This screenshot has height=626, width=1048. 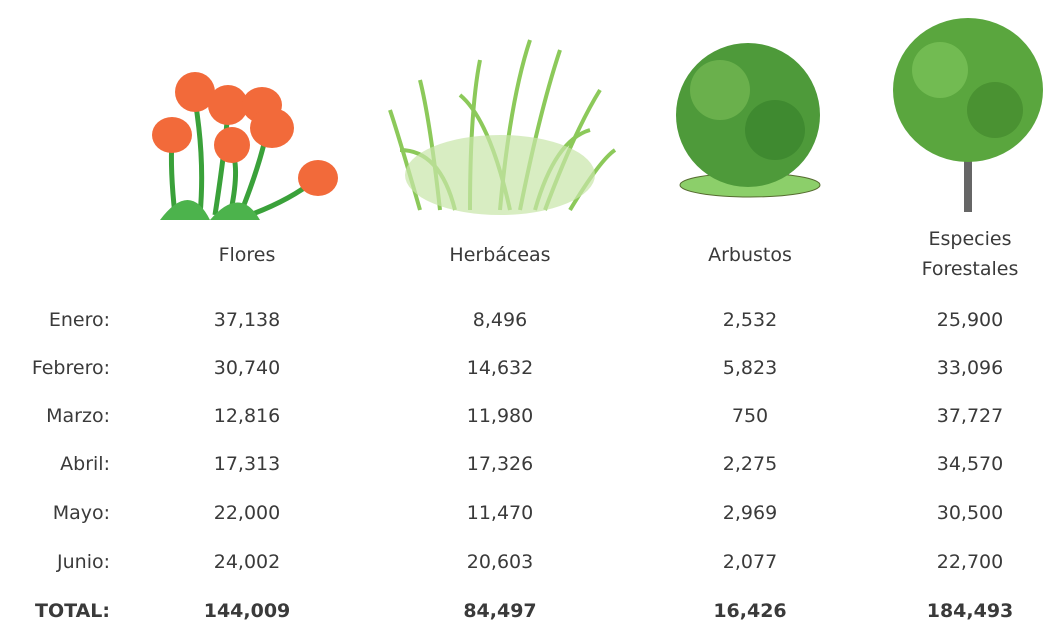 What do you see at coordinates (247, 416) in the screenshot?
I see `cell-value: 12,816` at bounding box center [247, 416].